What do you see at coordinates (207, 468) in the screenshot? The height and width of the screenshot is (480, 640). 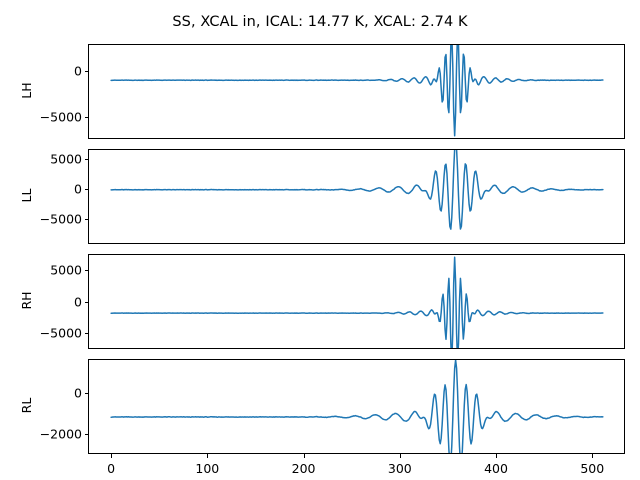 I see `xtick-label: 100` at bounding box center [207, 468].